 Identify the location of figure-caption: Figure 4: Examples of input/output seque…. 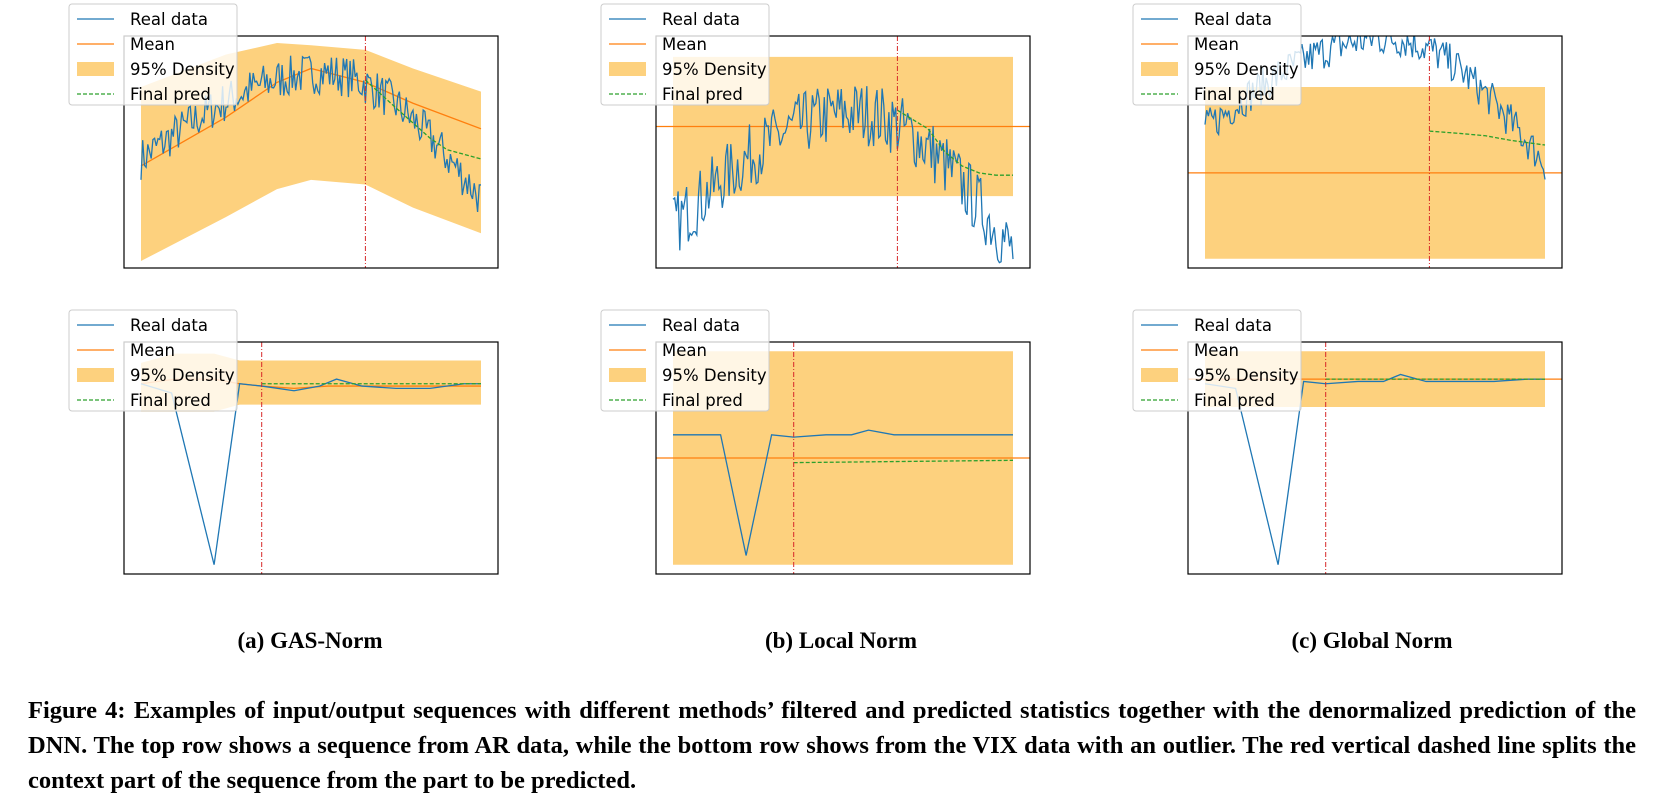
(832, 745).